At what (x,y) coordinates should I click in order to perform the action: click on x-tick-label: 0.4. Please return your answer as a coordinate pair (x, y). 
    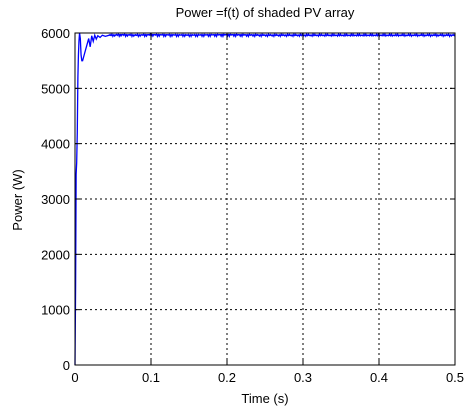
    Looking at the image, I should click on (379, 377).